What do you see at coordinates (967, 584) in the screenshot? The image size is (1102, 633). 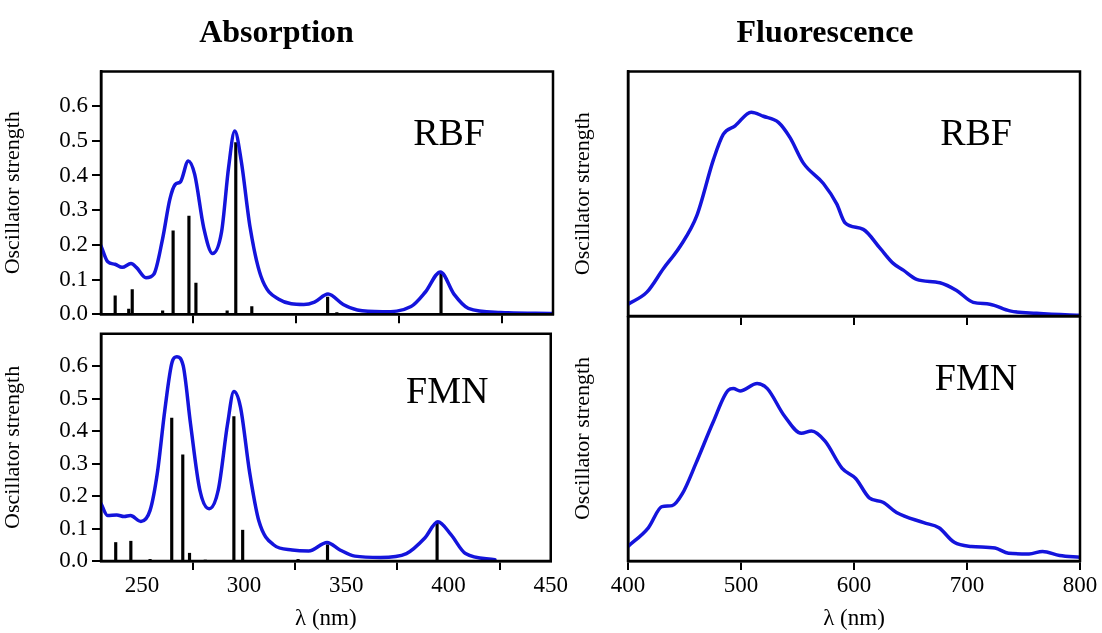 I see `x-tick-label: 700` at bounding box center [967, 584].